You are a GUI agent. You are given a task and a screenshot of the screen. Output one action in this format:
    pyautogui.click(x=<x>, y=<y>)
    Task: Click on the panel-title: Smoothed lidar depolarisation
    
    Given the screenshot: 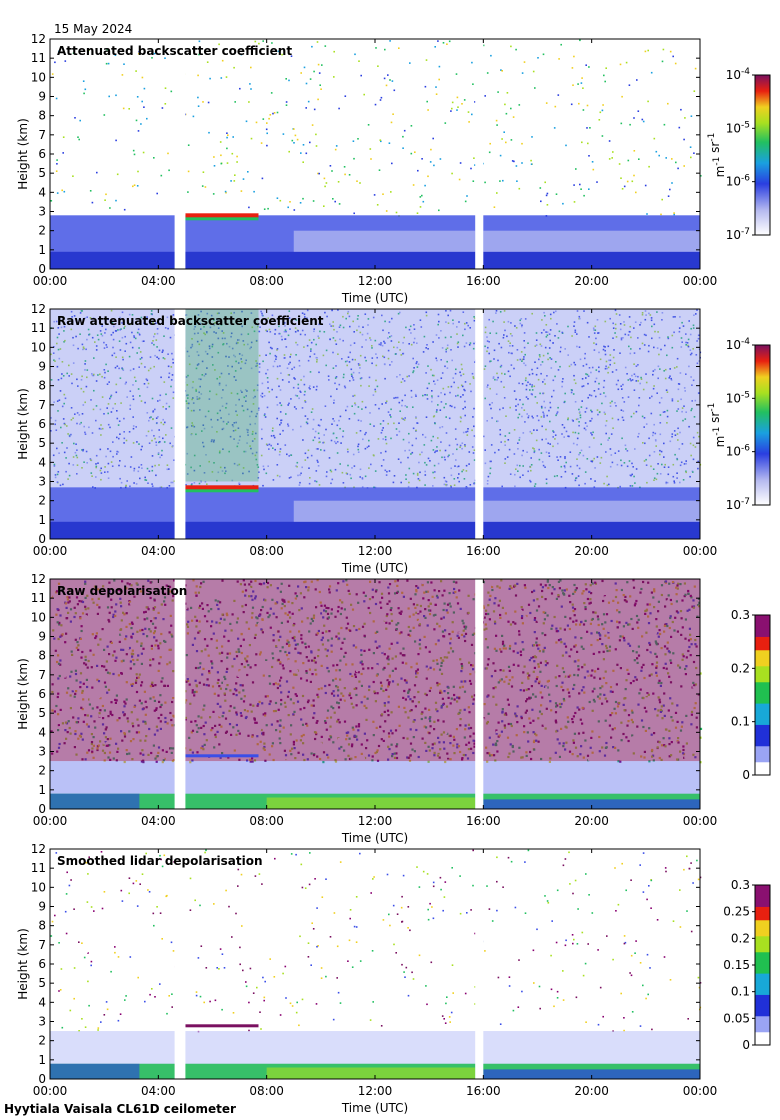 What is the action you would take?
    pyautogui.click(x=160, y=861)
    